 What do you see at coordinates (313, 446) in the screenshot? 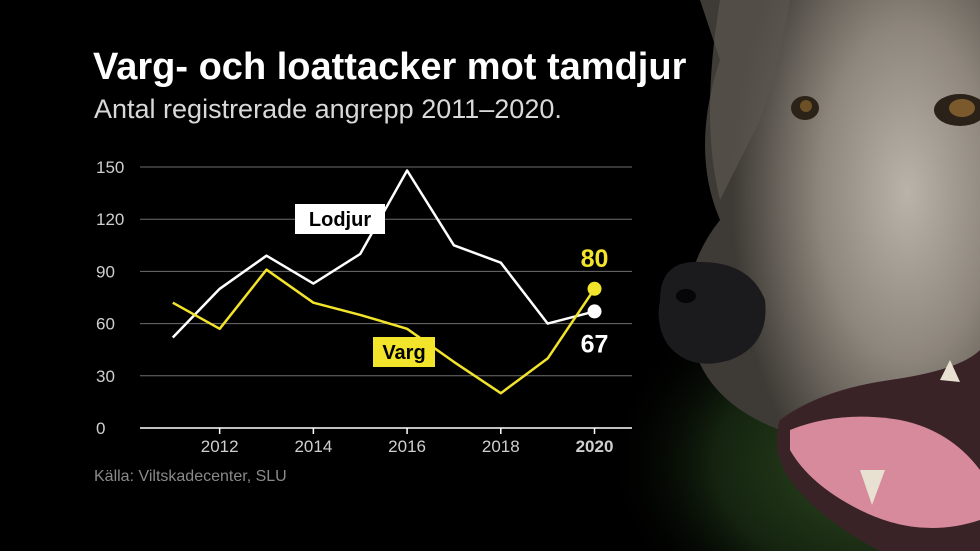
I see `x-tick-label: 2014` at bounding box center [313, 446].